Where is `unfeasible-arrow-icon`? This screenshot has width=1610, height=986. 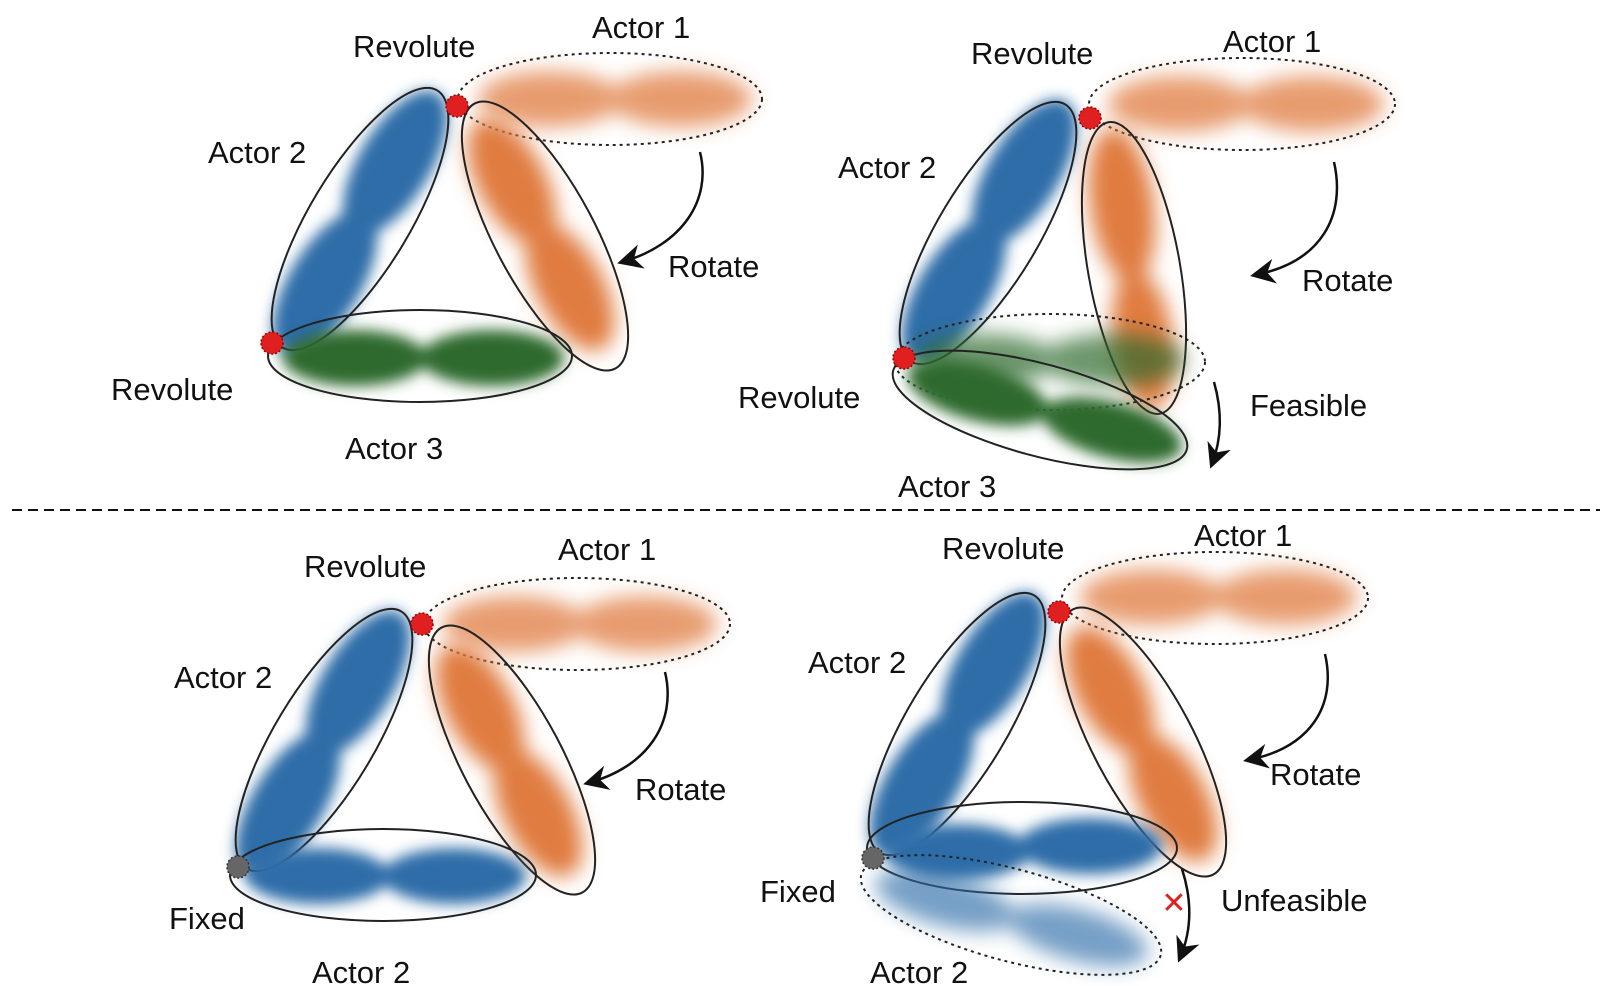
unfeasible-arrow-icon is located at coordinates (1188, 915).